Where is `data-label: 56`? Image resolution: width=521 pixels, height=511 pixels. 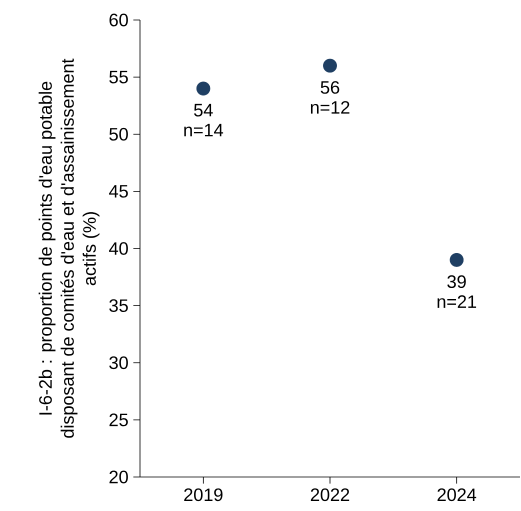
data-label: 56 is located at coordinates (330, 87).